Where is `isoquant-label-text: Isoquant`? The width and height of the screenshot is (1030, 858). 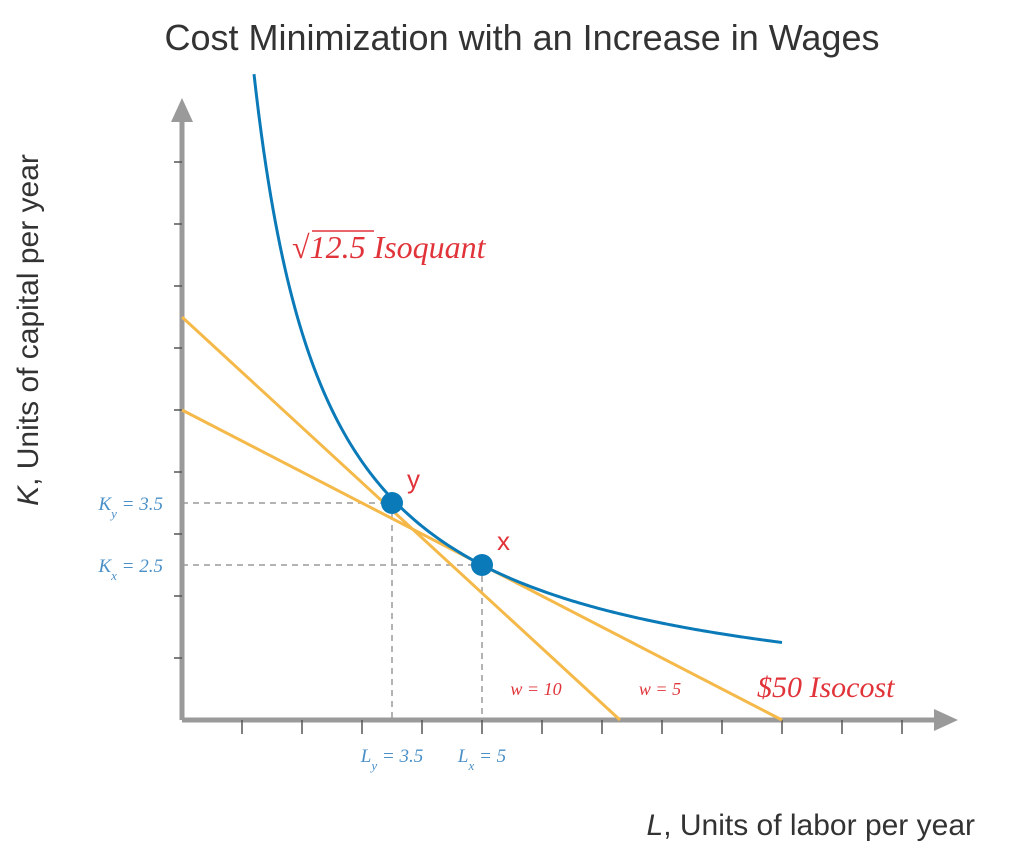
isoquant-label-text: Isoquant is located at coordinates (426, 247).